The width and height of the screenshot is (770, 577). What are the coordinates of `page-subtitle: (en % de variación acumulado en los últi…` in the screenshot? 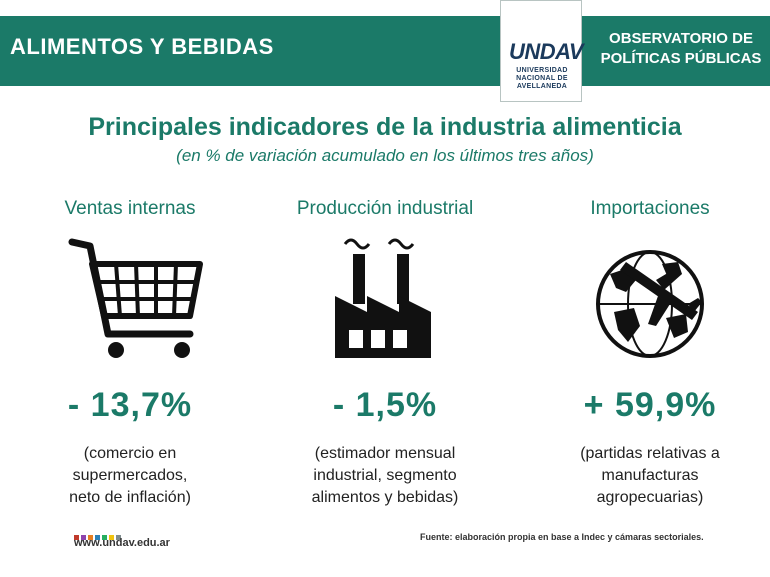 It's located at (385, 155).